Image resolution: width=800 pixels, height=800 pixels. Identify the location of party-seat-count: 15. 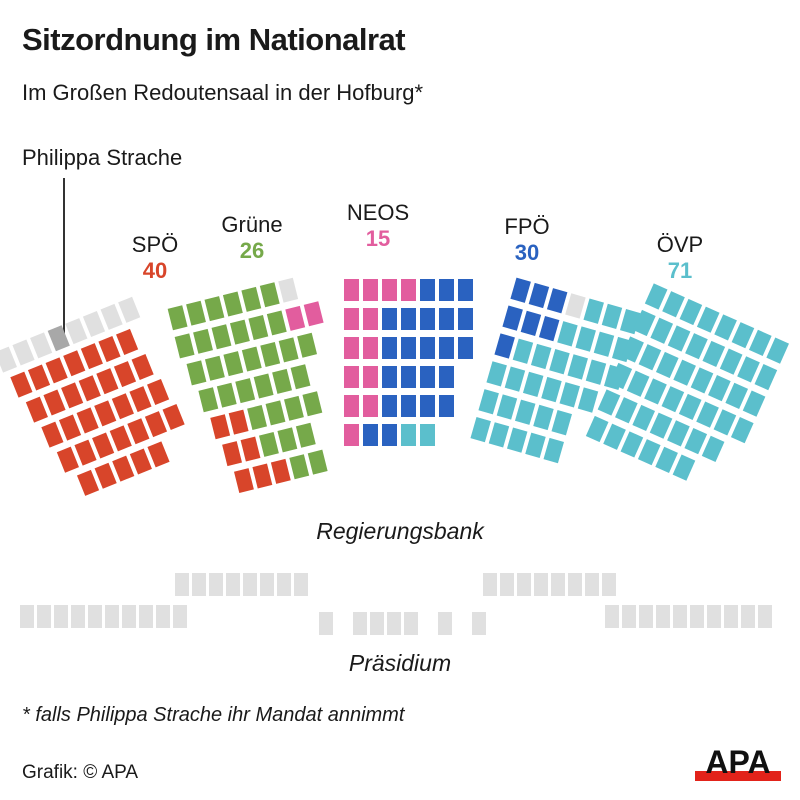
(378, 238).